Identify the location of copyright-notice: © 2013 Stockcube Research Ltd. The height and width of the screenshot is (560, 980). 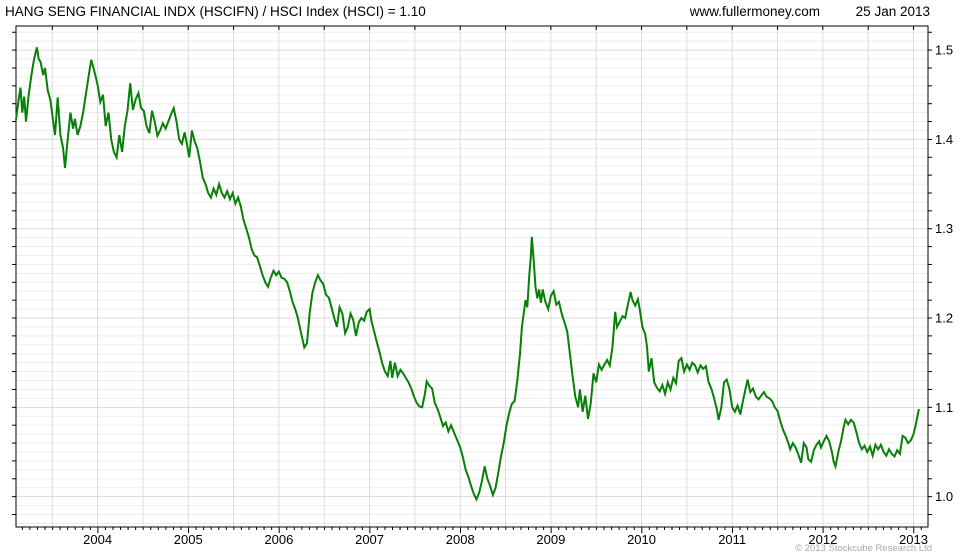
(863, 548).